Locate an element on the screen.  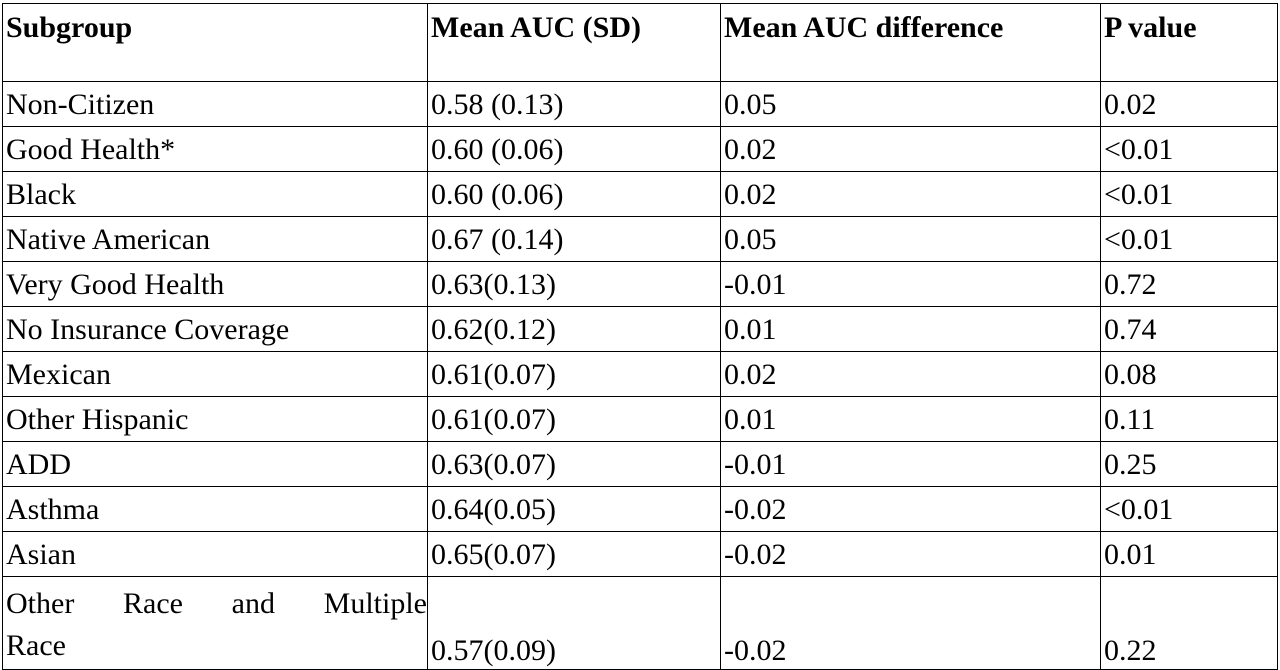
cell-p-value: 0.22 is located at coordinates (1189, 623).